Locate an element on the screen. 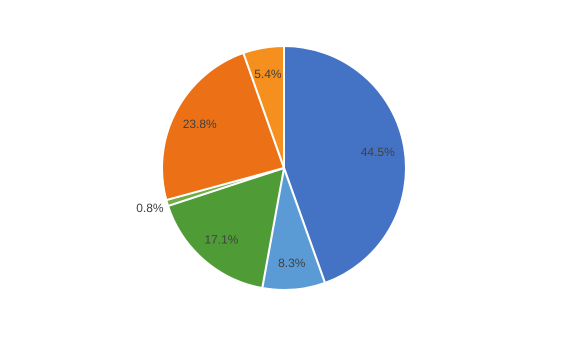 This screenshot has width=565, height=338. data-label: 17.1% is located at coordinates (221, 239).